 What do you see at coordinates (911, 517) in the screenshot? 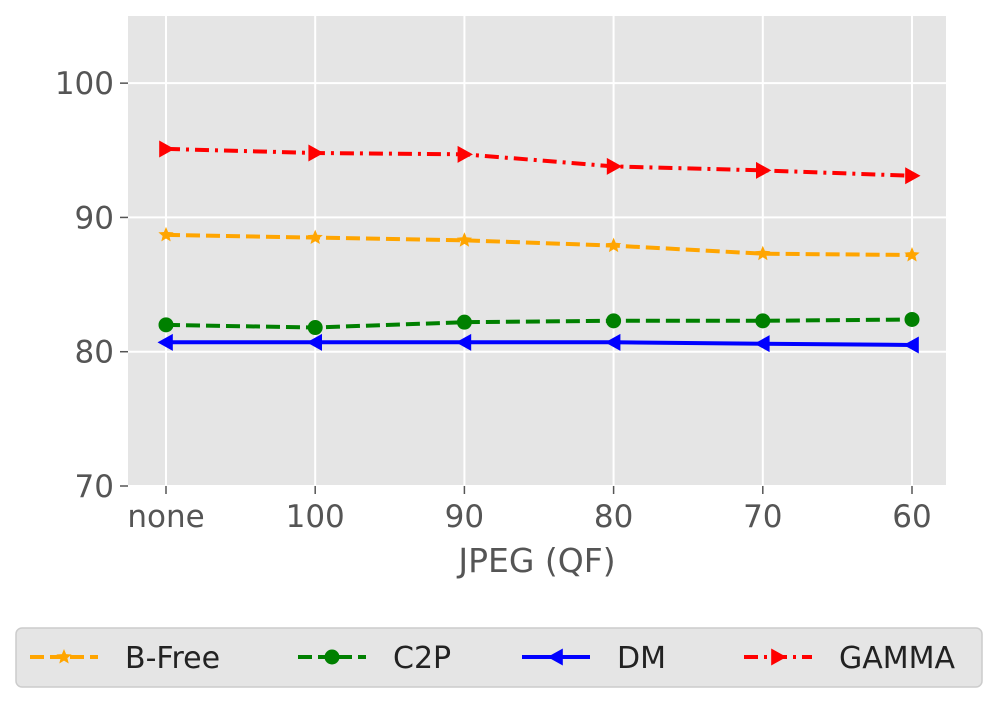
I see `x-tick-label: 60` at bounding box center [911, 517].